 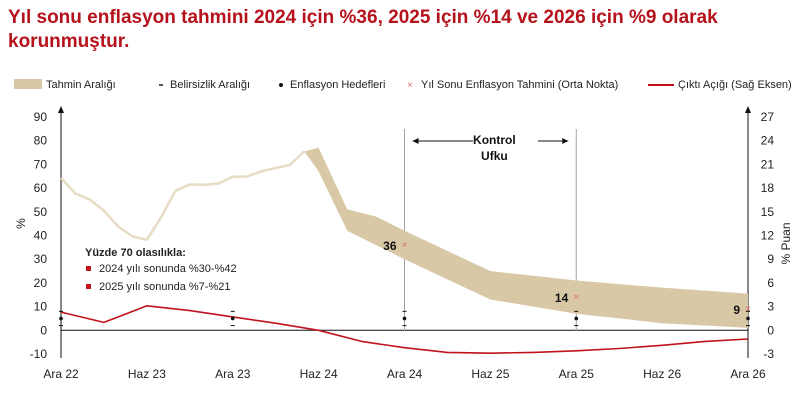 What do you see at coordinates (281, 85) in the screenshot?
I see `legend-targets-marker` at bounding box center [281, 85].